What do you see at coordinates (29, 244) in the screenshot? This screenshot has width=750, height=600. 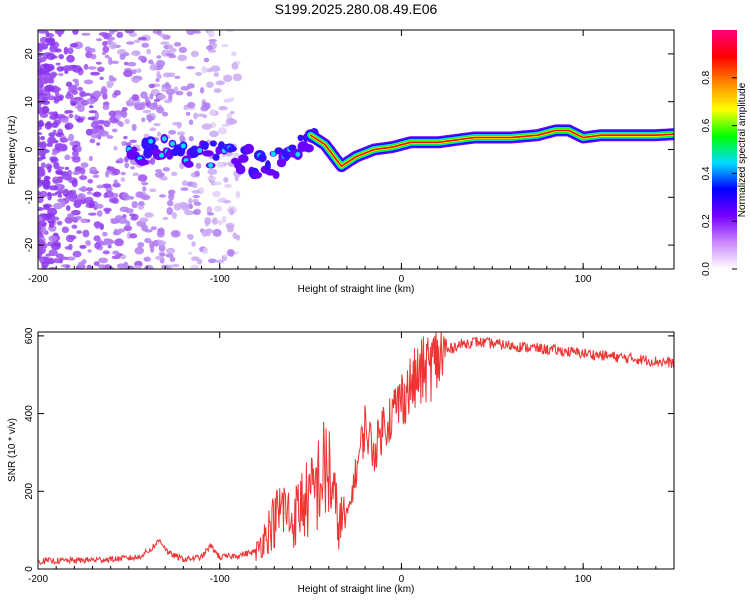 I see `y-tick-label: -20` at bounding box center [29, 244].